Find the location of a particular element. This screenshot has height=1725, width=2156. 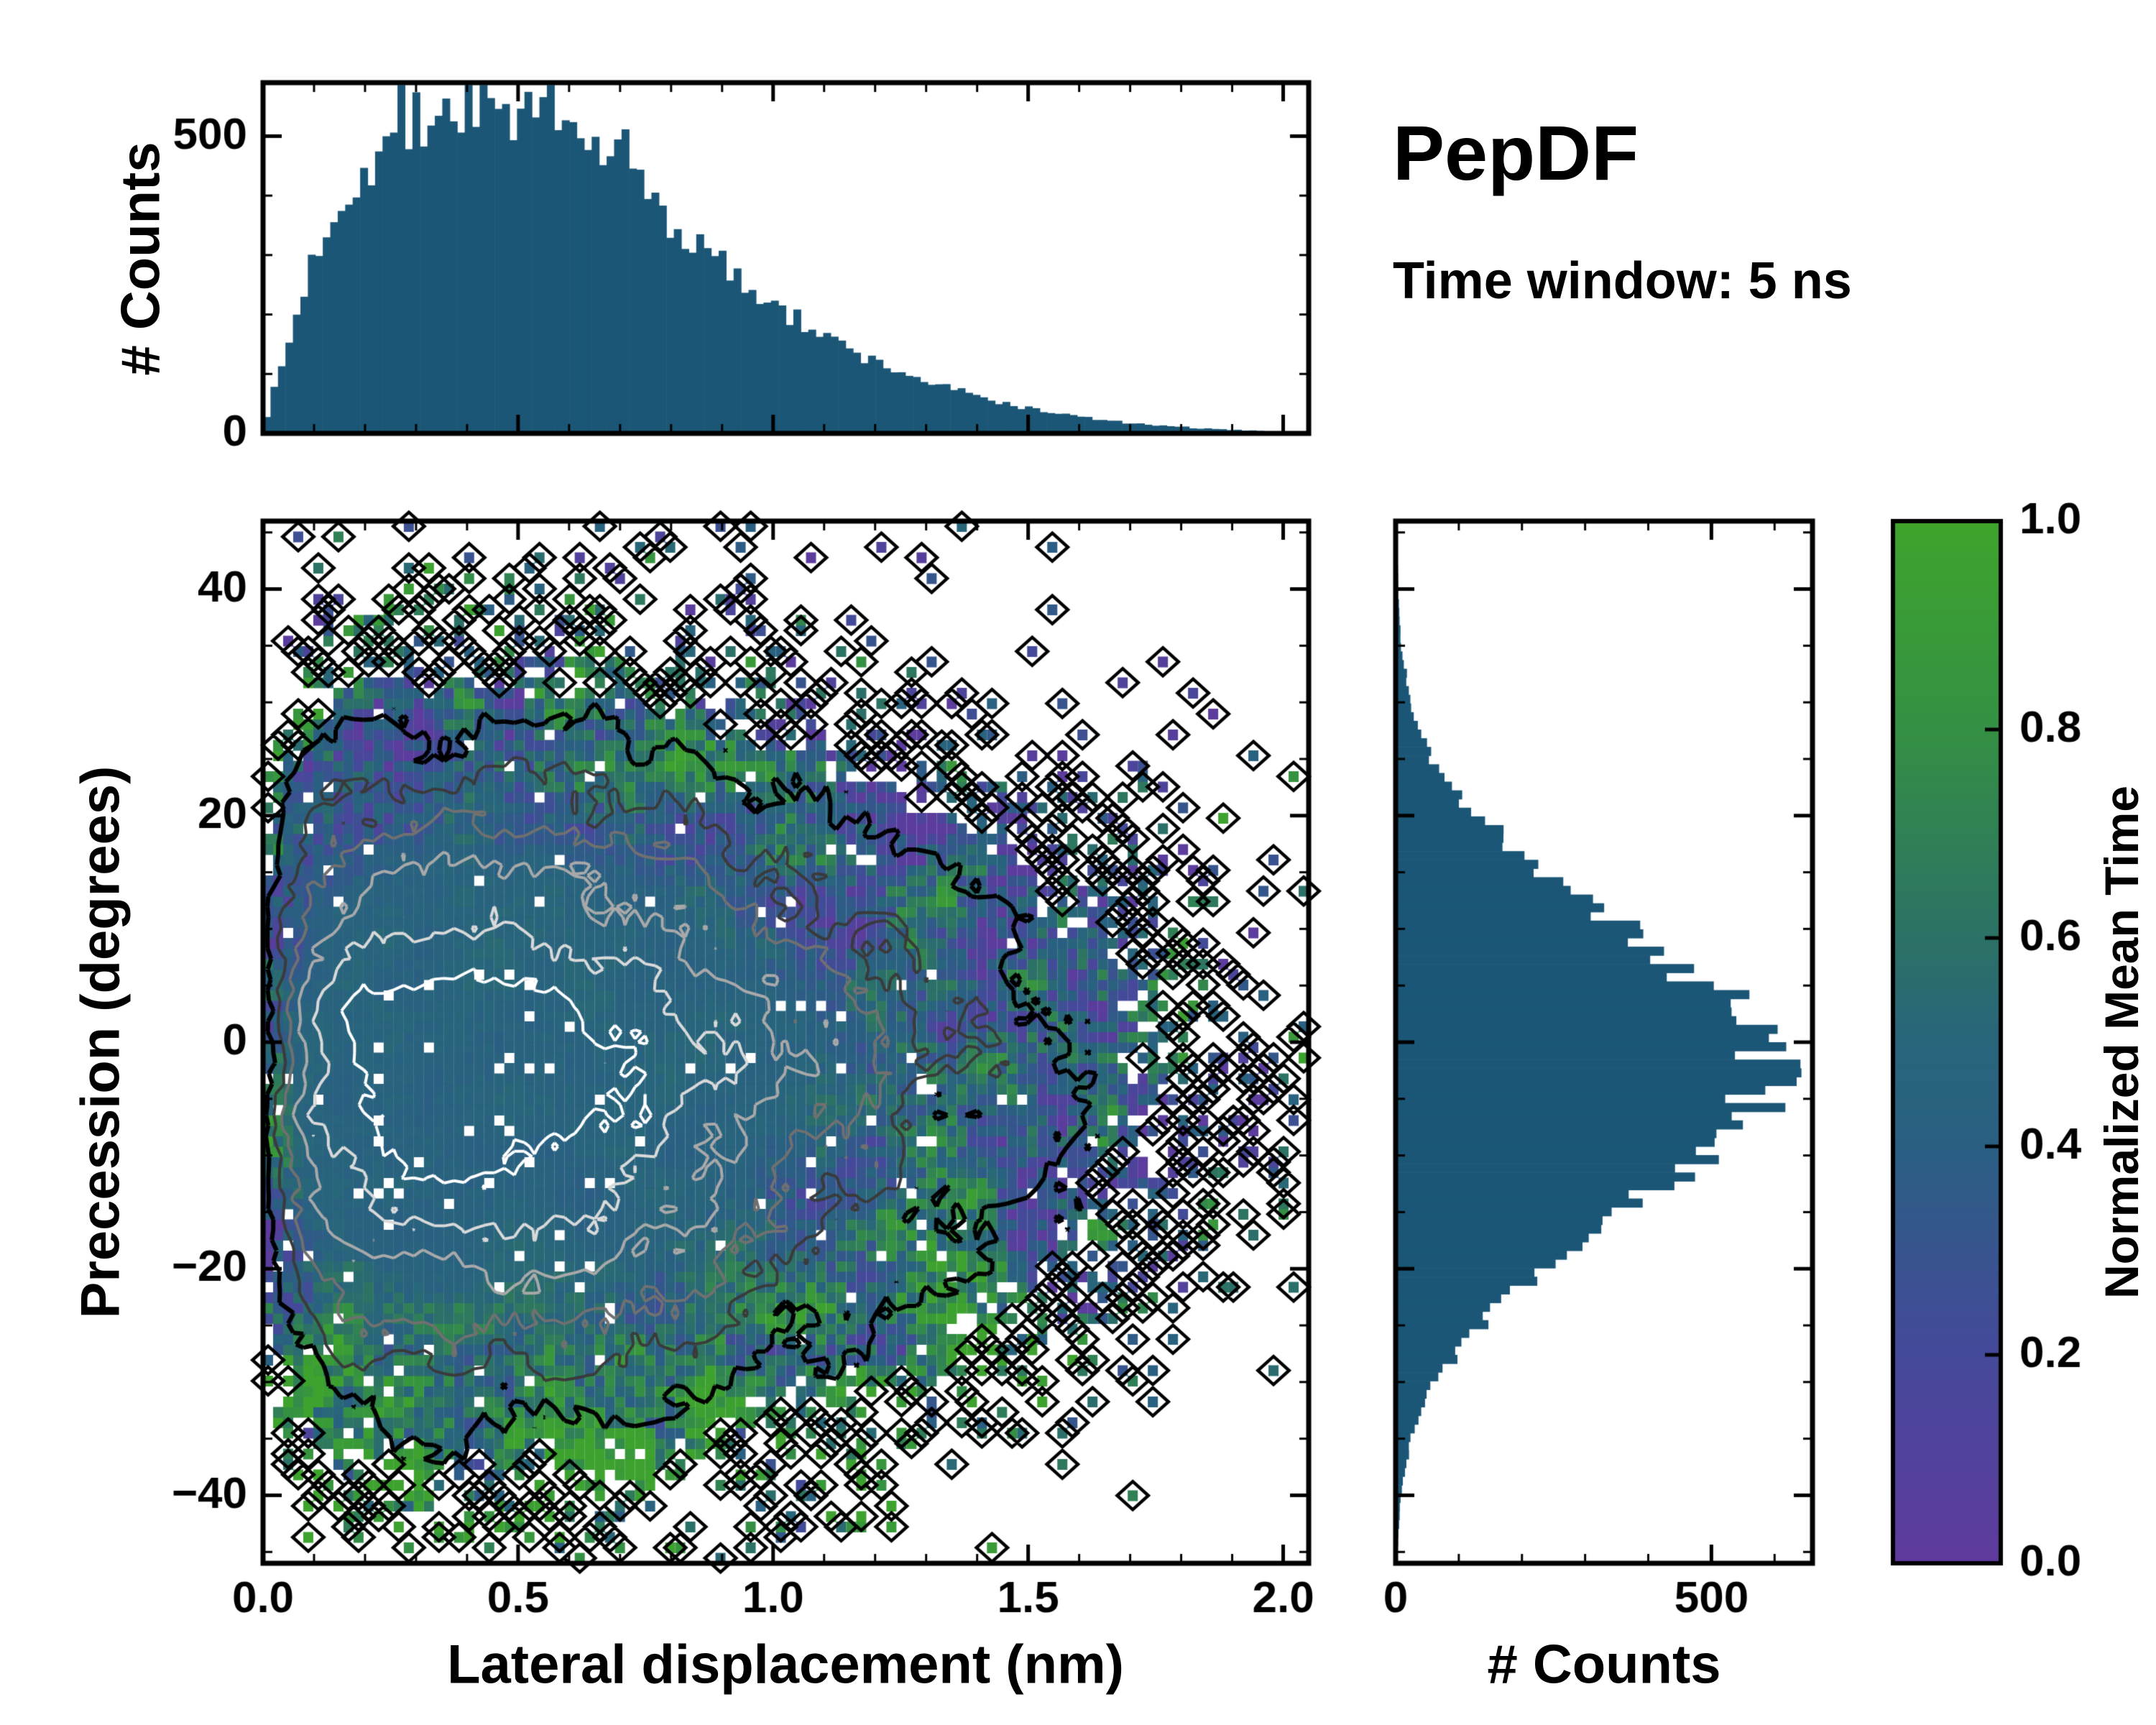

figure-subtitle: Time window: 5 ns is located at coordinates (1623, 281).